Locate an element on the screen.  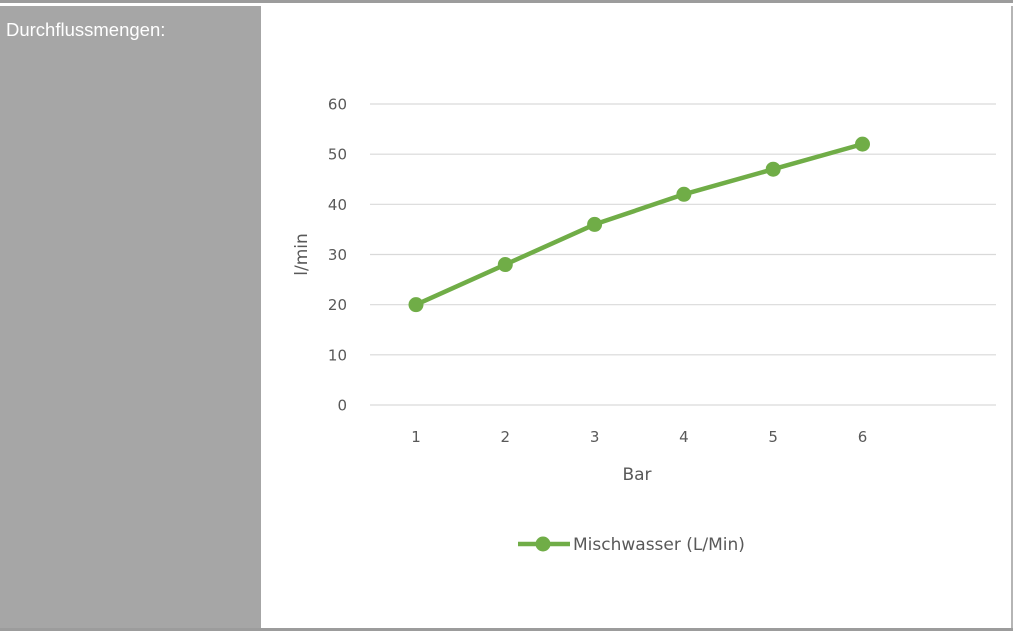
legend-marker is located at coordinates (543, 544).